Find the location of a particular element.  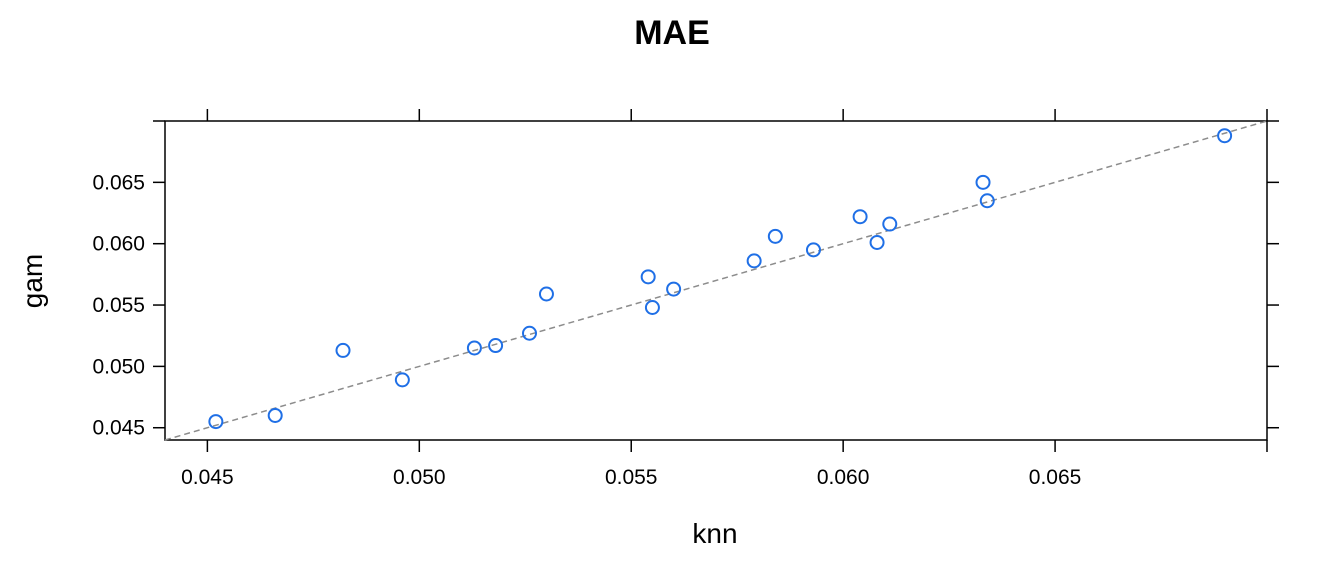

x-tick-label: 0.055 is located at coordinates (631, 477).